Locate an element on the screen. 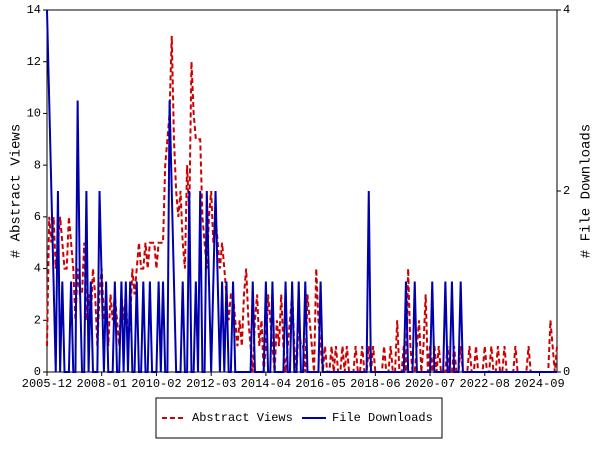 This screenshot has height=450, width=600. y2-tick-label: 4 is located at coordinates (566, 10).